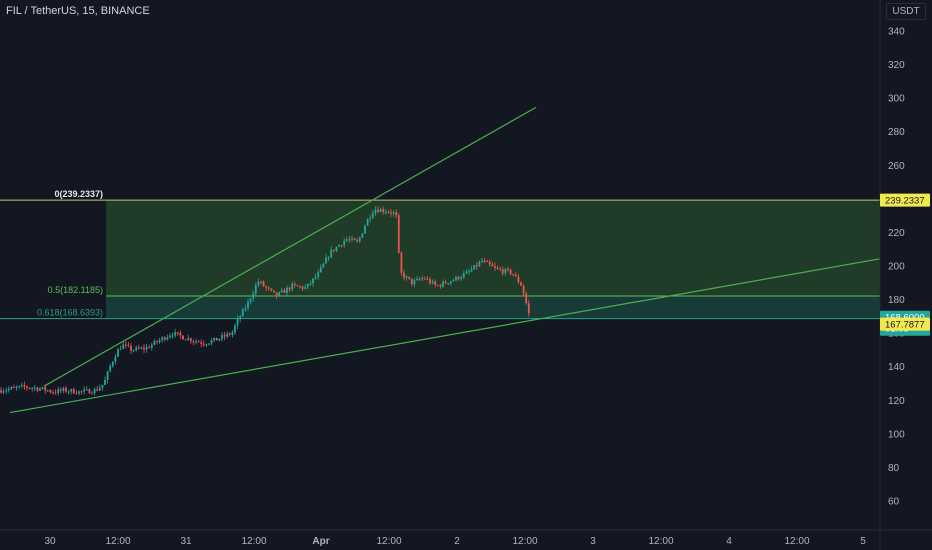 Image resolution: width=932 pixels, height=550 pixels. I want to click on price-tick-label: 300, so click(896, 99).